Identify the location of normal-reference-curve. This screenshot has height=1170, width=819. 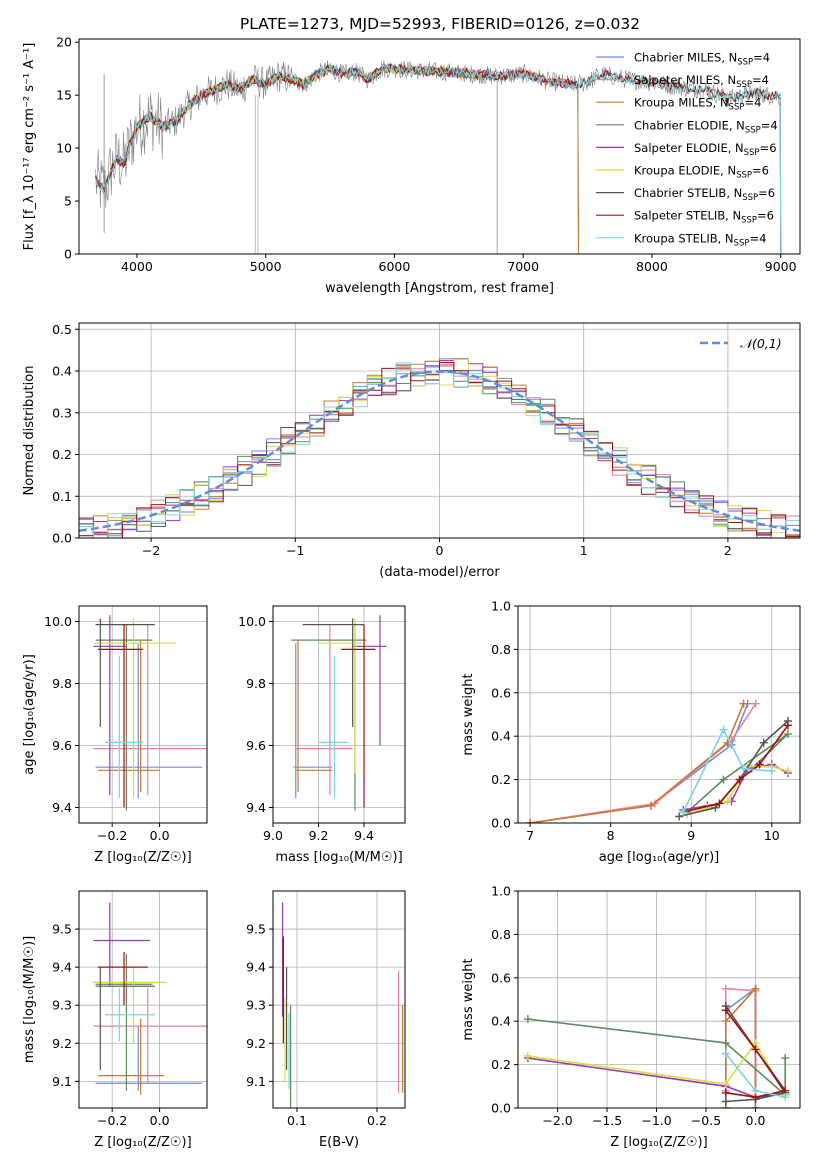
(439, 451).